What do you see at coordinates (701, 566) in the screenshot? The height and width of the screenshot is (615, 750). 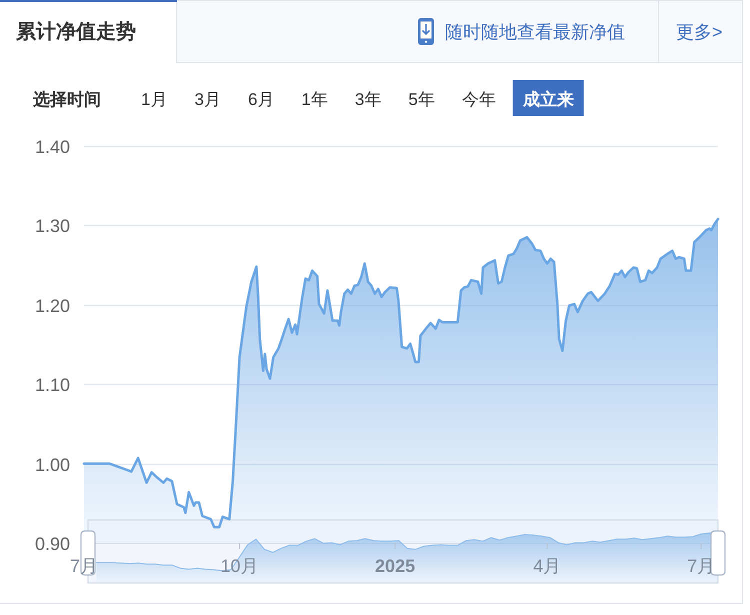 I see `x-tick-label: 7月` at bounding box center [701, 566].